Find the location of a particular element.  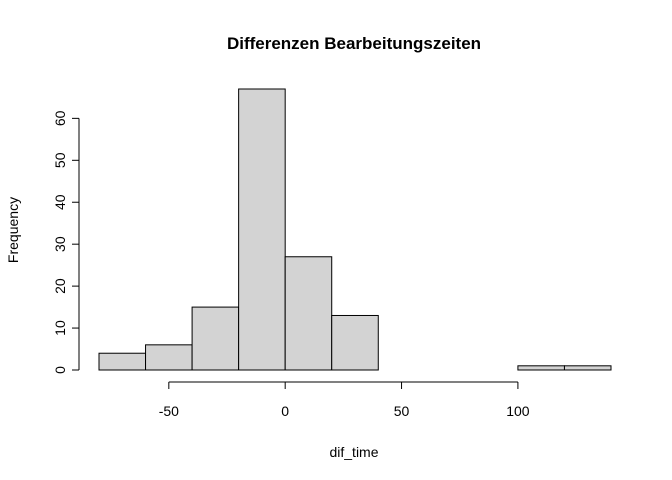

x-axis: -50 0 50 100 is located at coordinates (344, 400).